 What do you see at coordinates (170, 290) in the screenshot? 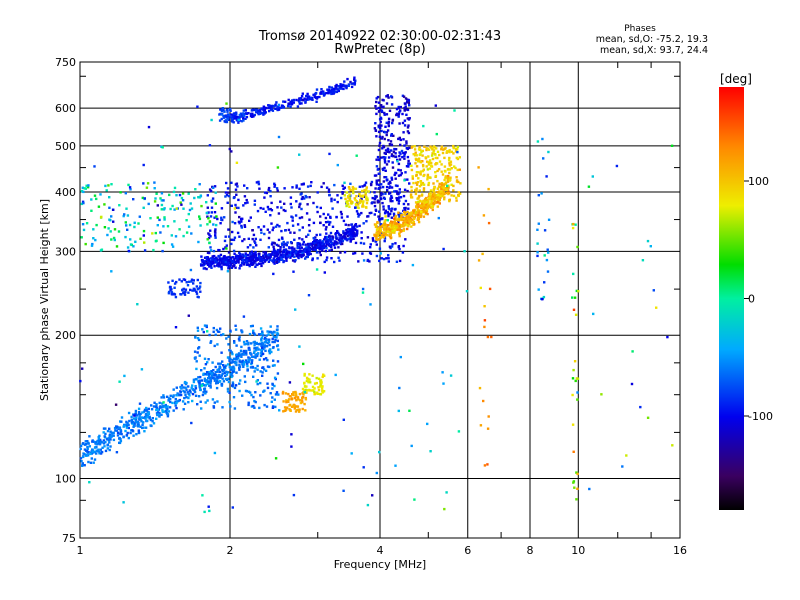
I see `f1-cusp-point` at bounding box center [170, 290].